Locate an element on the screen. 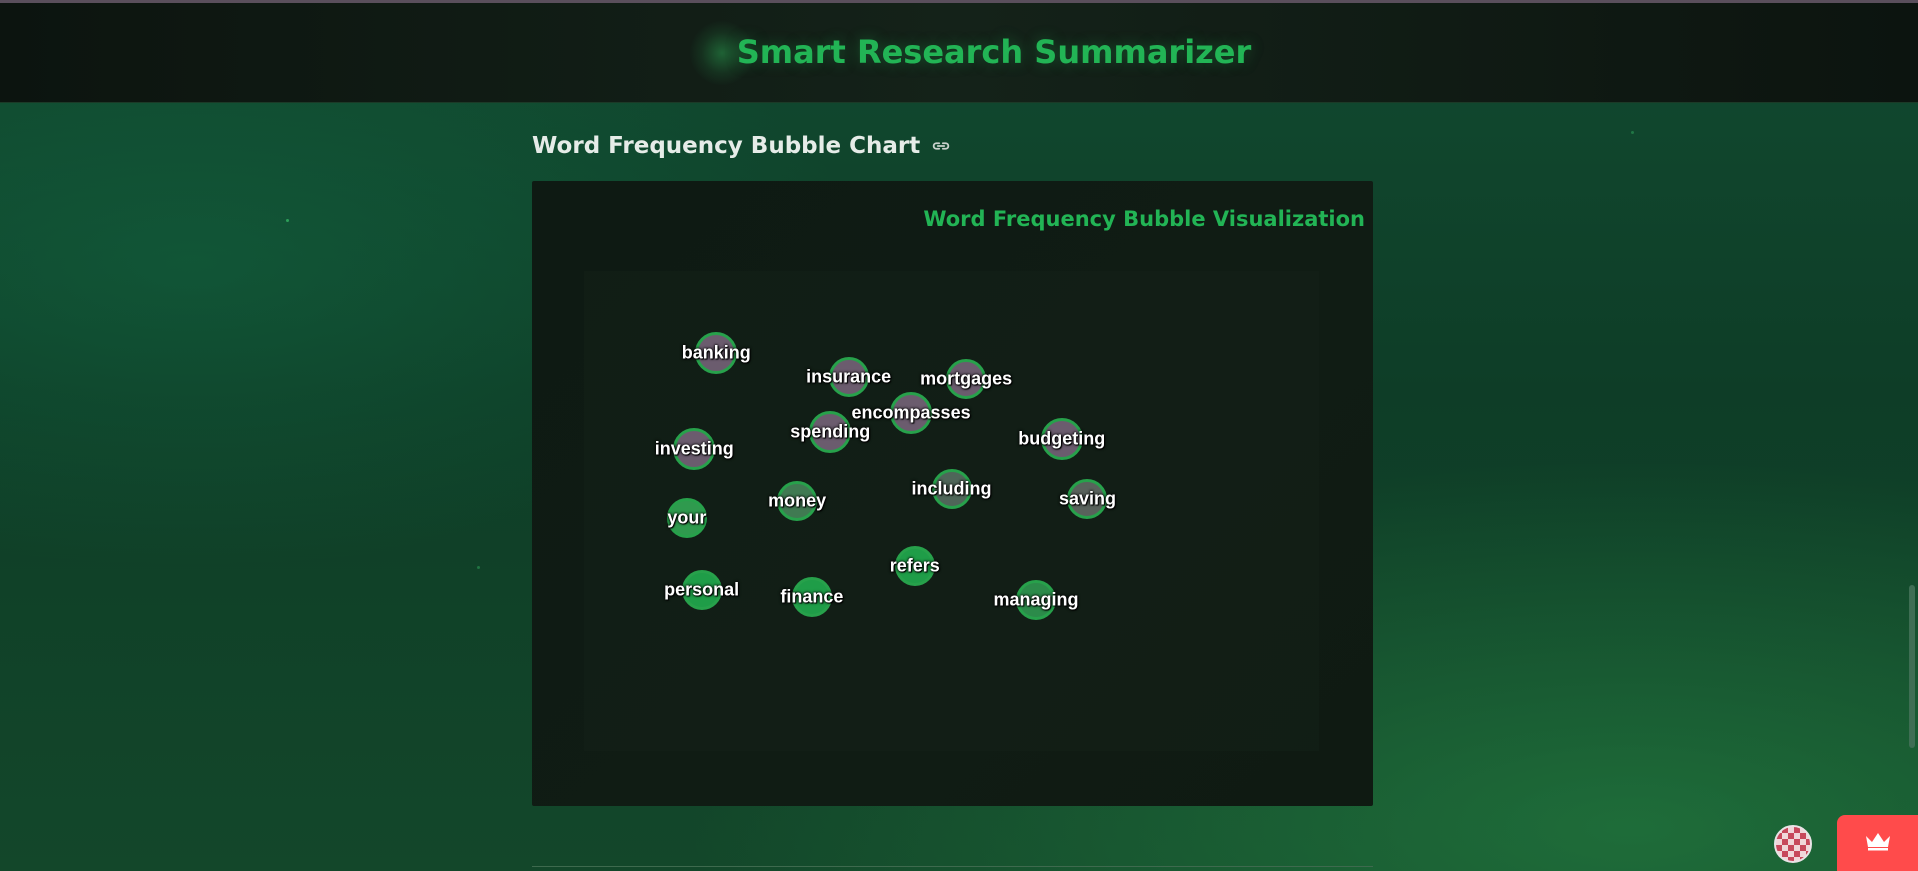 This screenshot has height=871, width=1918. bubble-label-encompasses: encompasses is located at coordinates (911, 412).